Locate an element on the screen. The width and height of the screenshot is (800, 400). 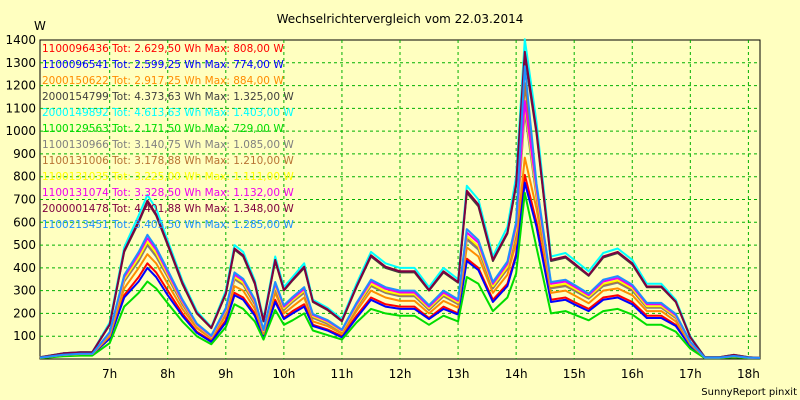
y-tick-label: 1000 is located at coordinates (20, 131).